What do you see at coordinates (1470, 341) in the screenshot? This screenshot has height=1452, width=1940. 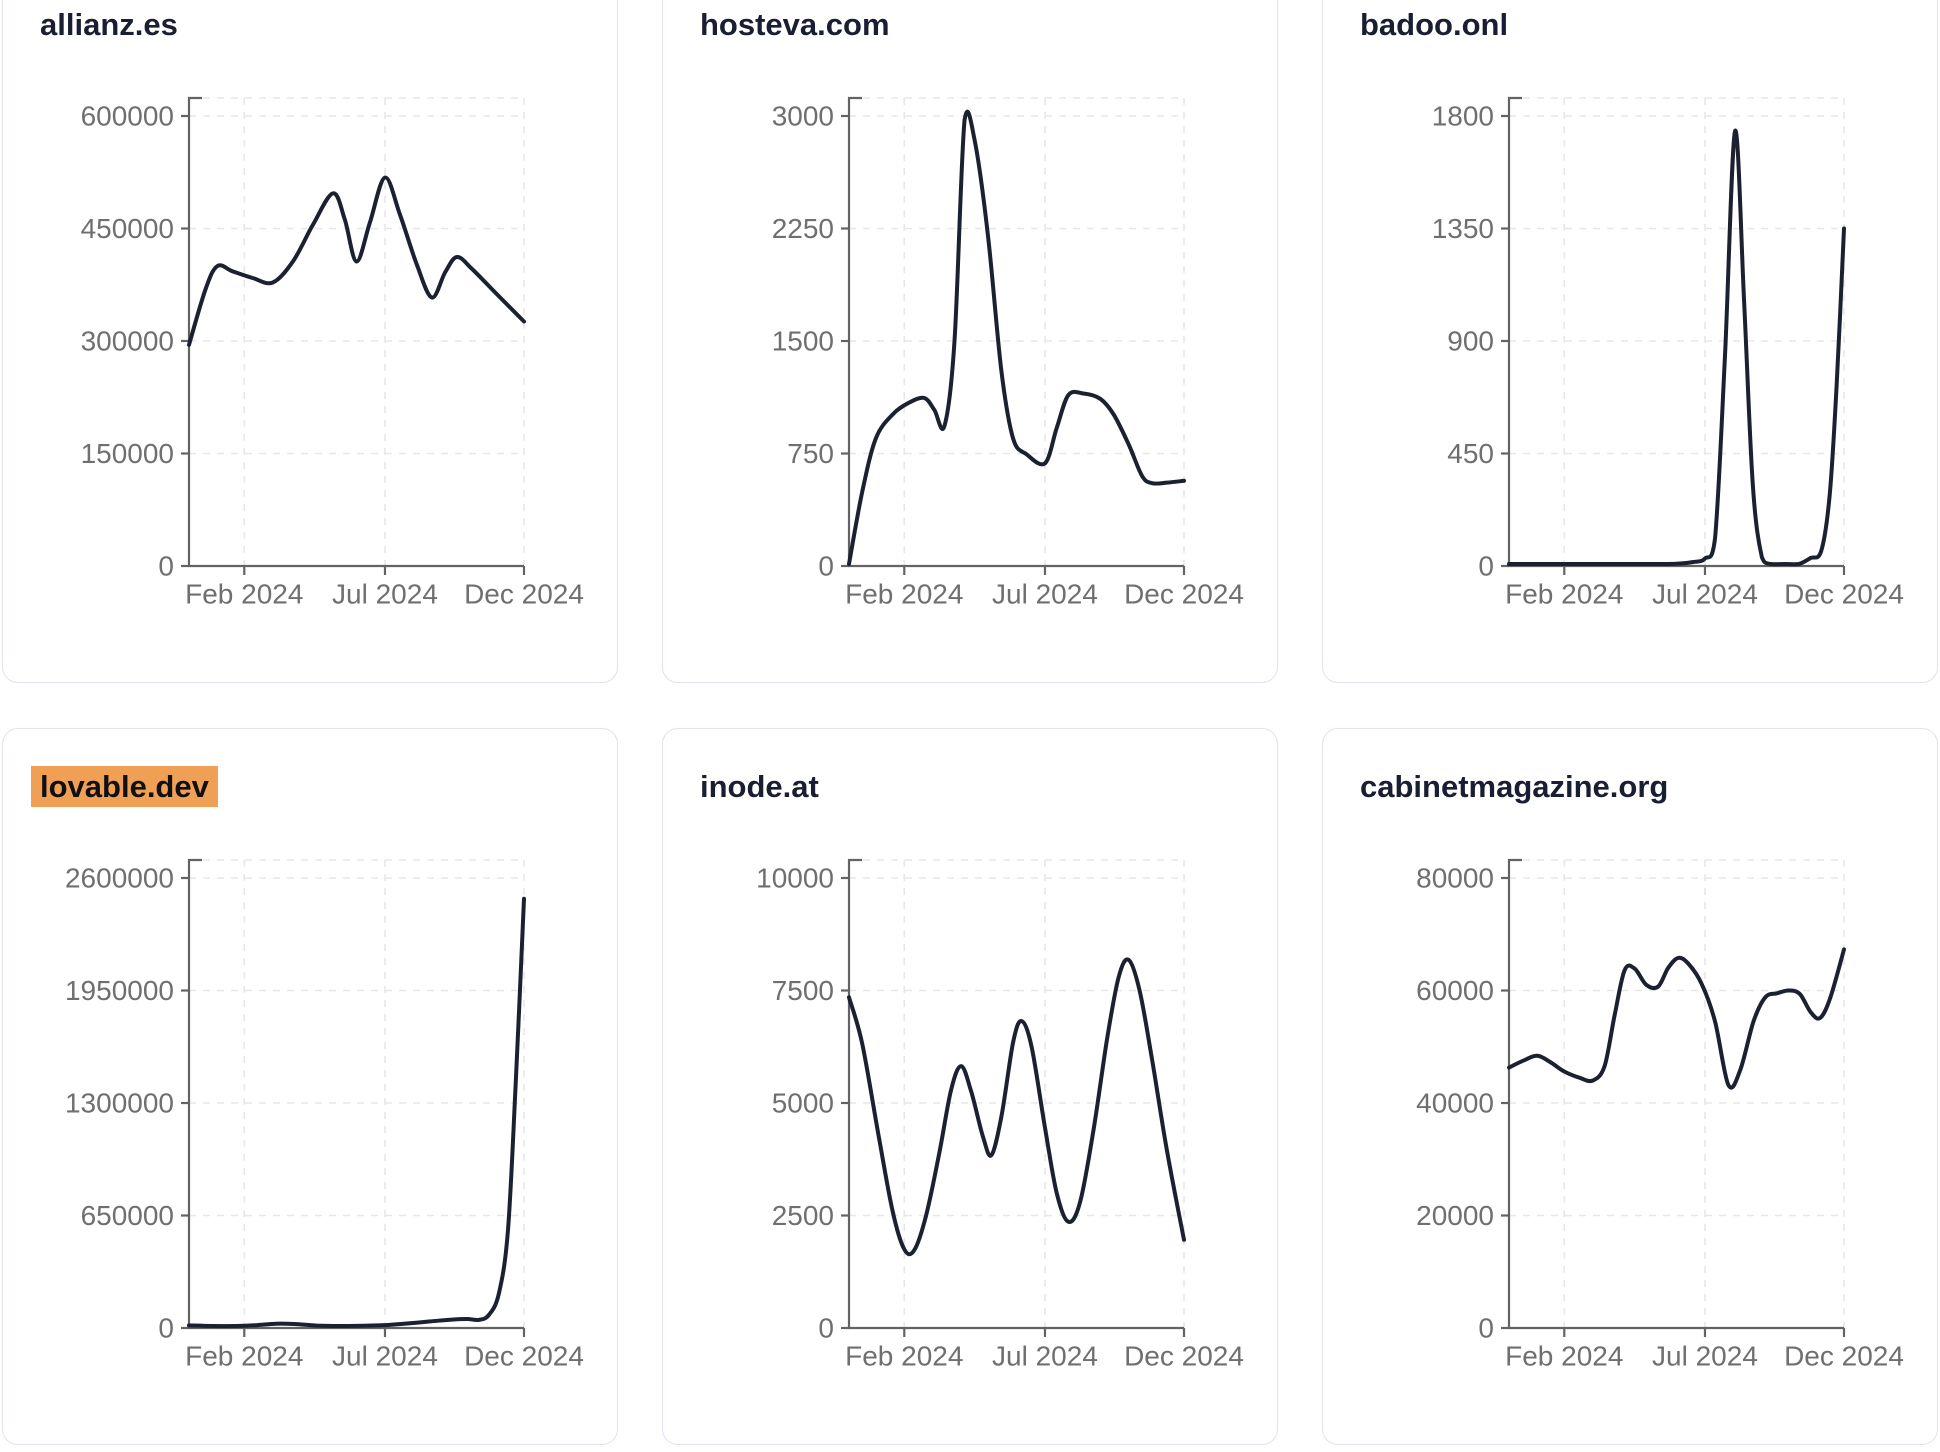 I see `svg-text: 900` at bounding box center [1470, 341].